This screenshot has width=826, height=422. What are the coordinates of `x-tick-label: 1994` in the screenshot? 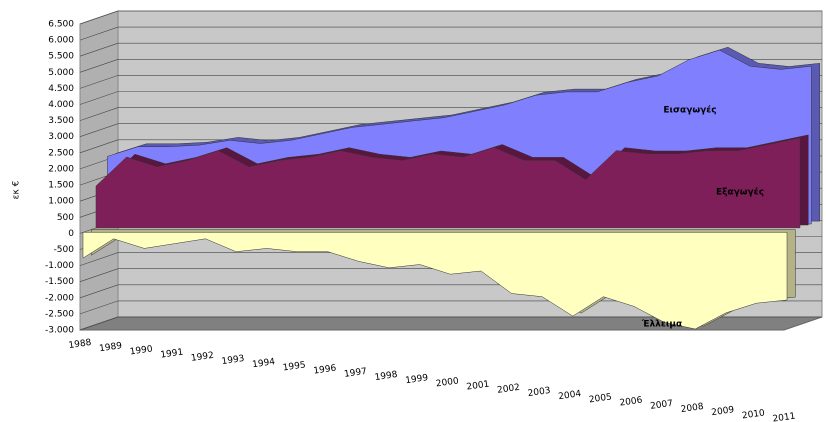 It's located at (264, 363).